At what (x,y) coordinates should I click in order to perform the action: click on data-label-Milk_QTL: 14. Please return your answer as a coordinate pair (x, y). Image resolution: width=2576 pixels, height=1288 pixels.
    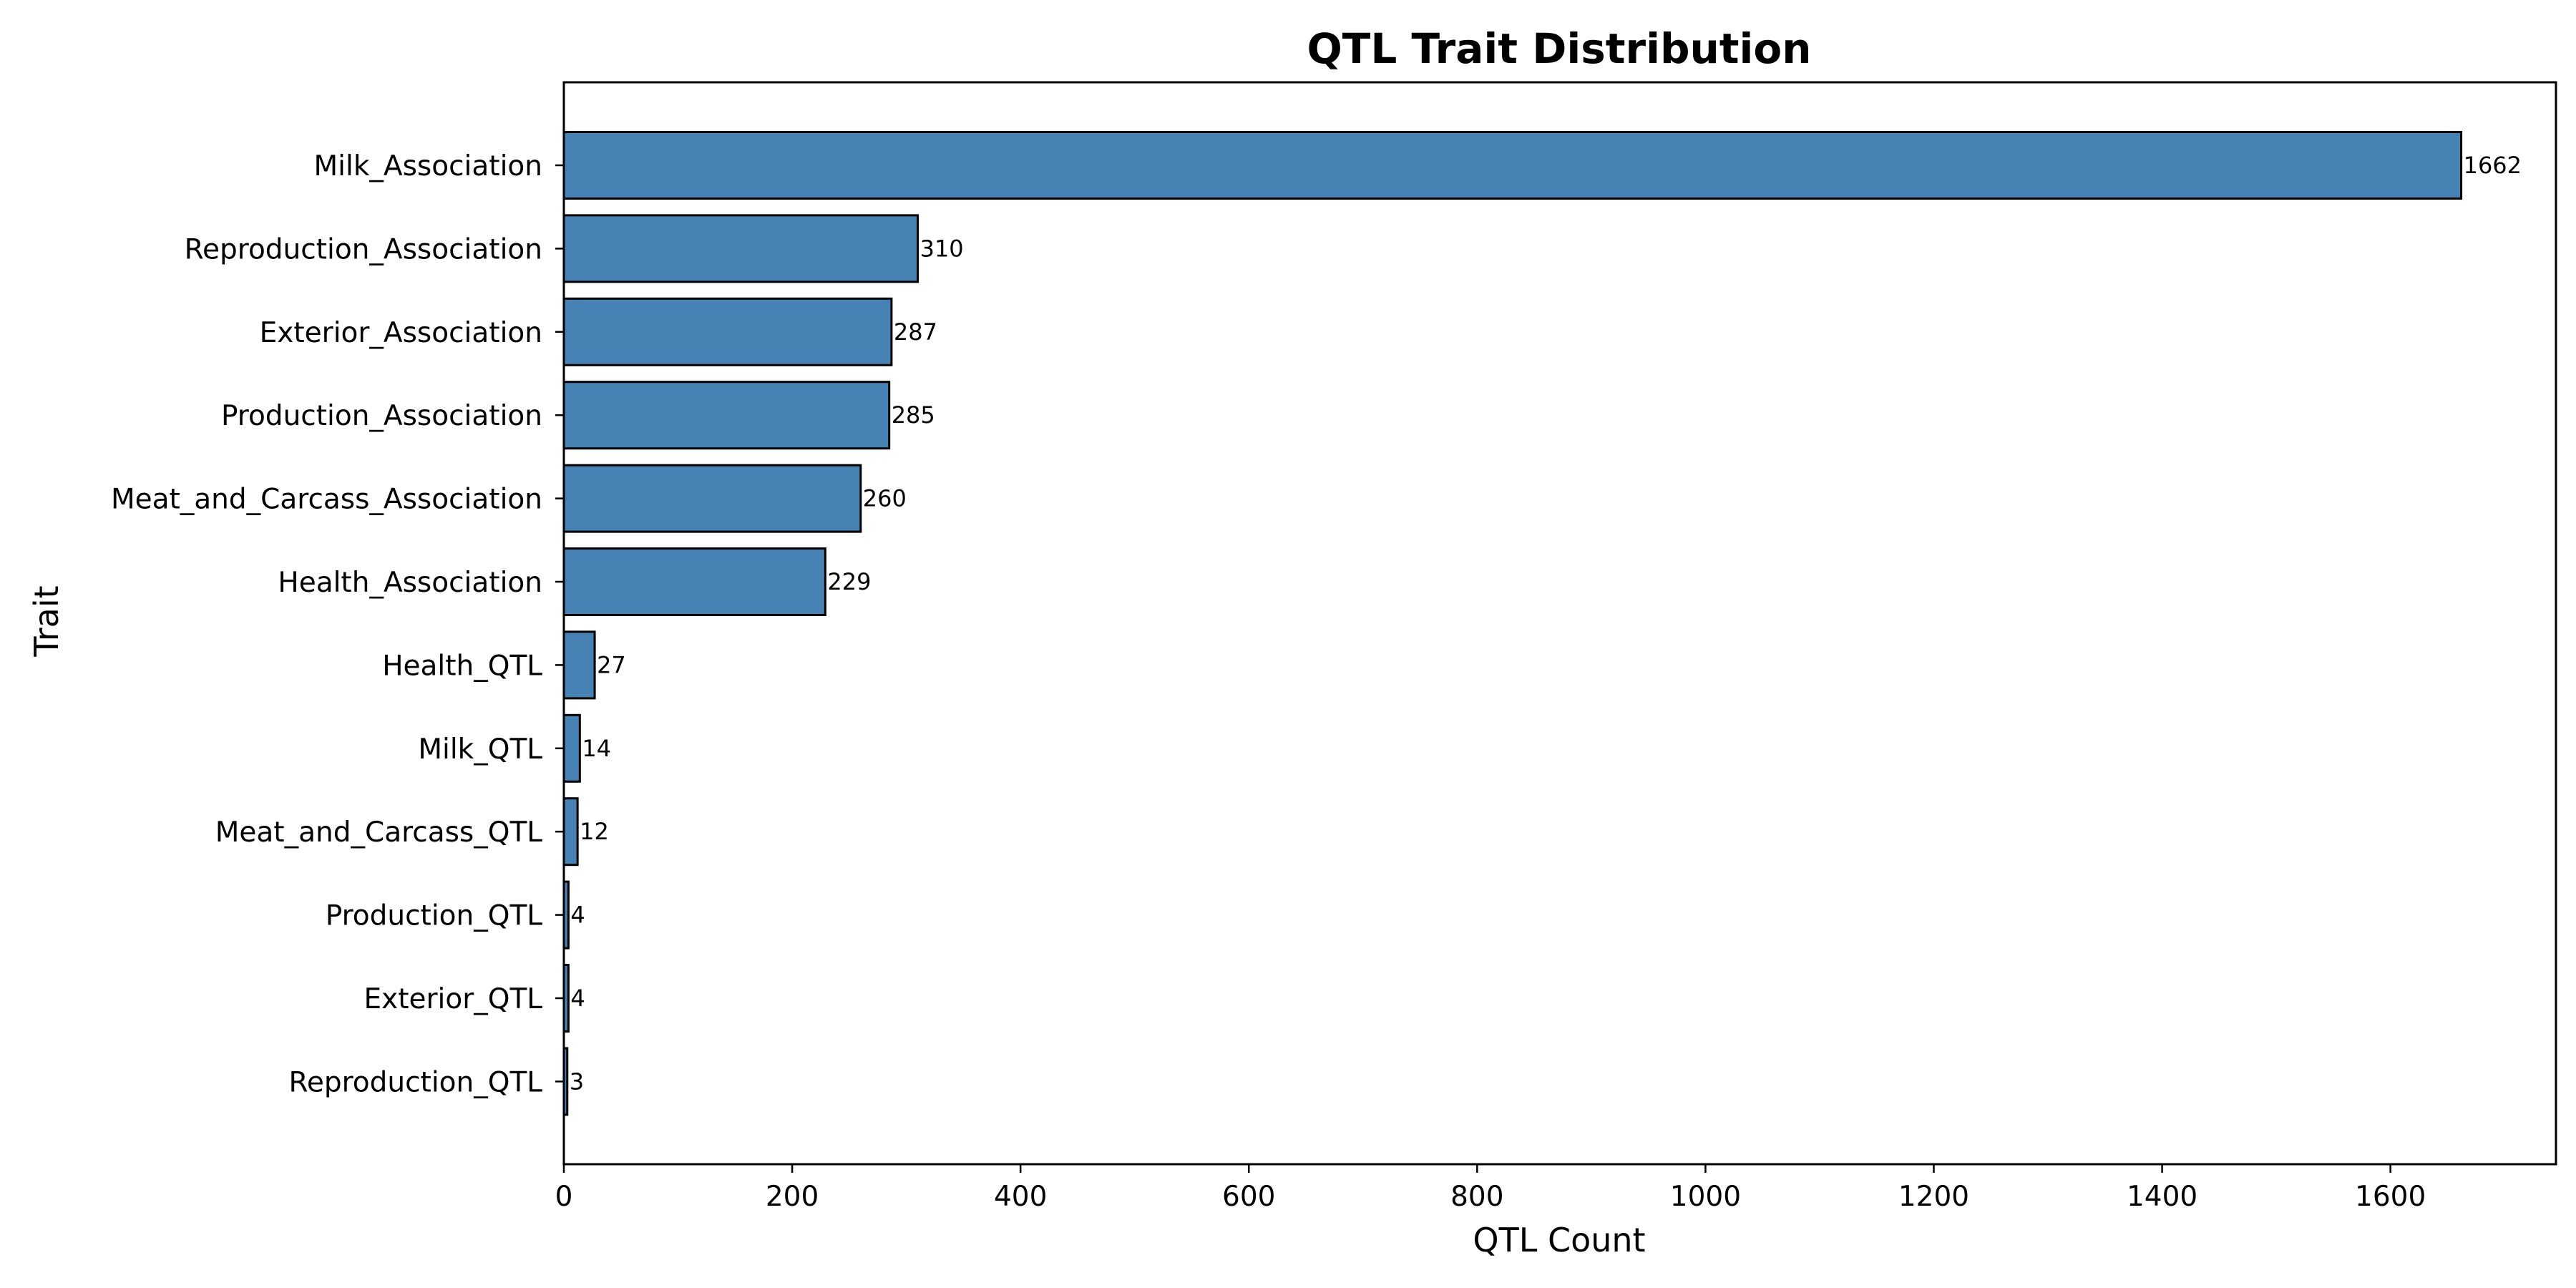
    Looking at the image, I should click on (596, 748).